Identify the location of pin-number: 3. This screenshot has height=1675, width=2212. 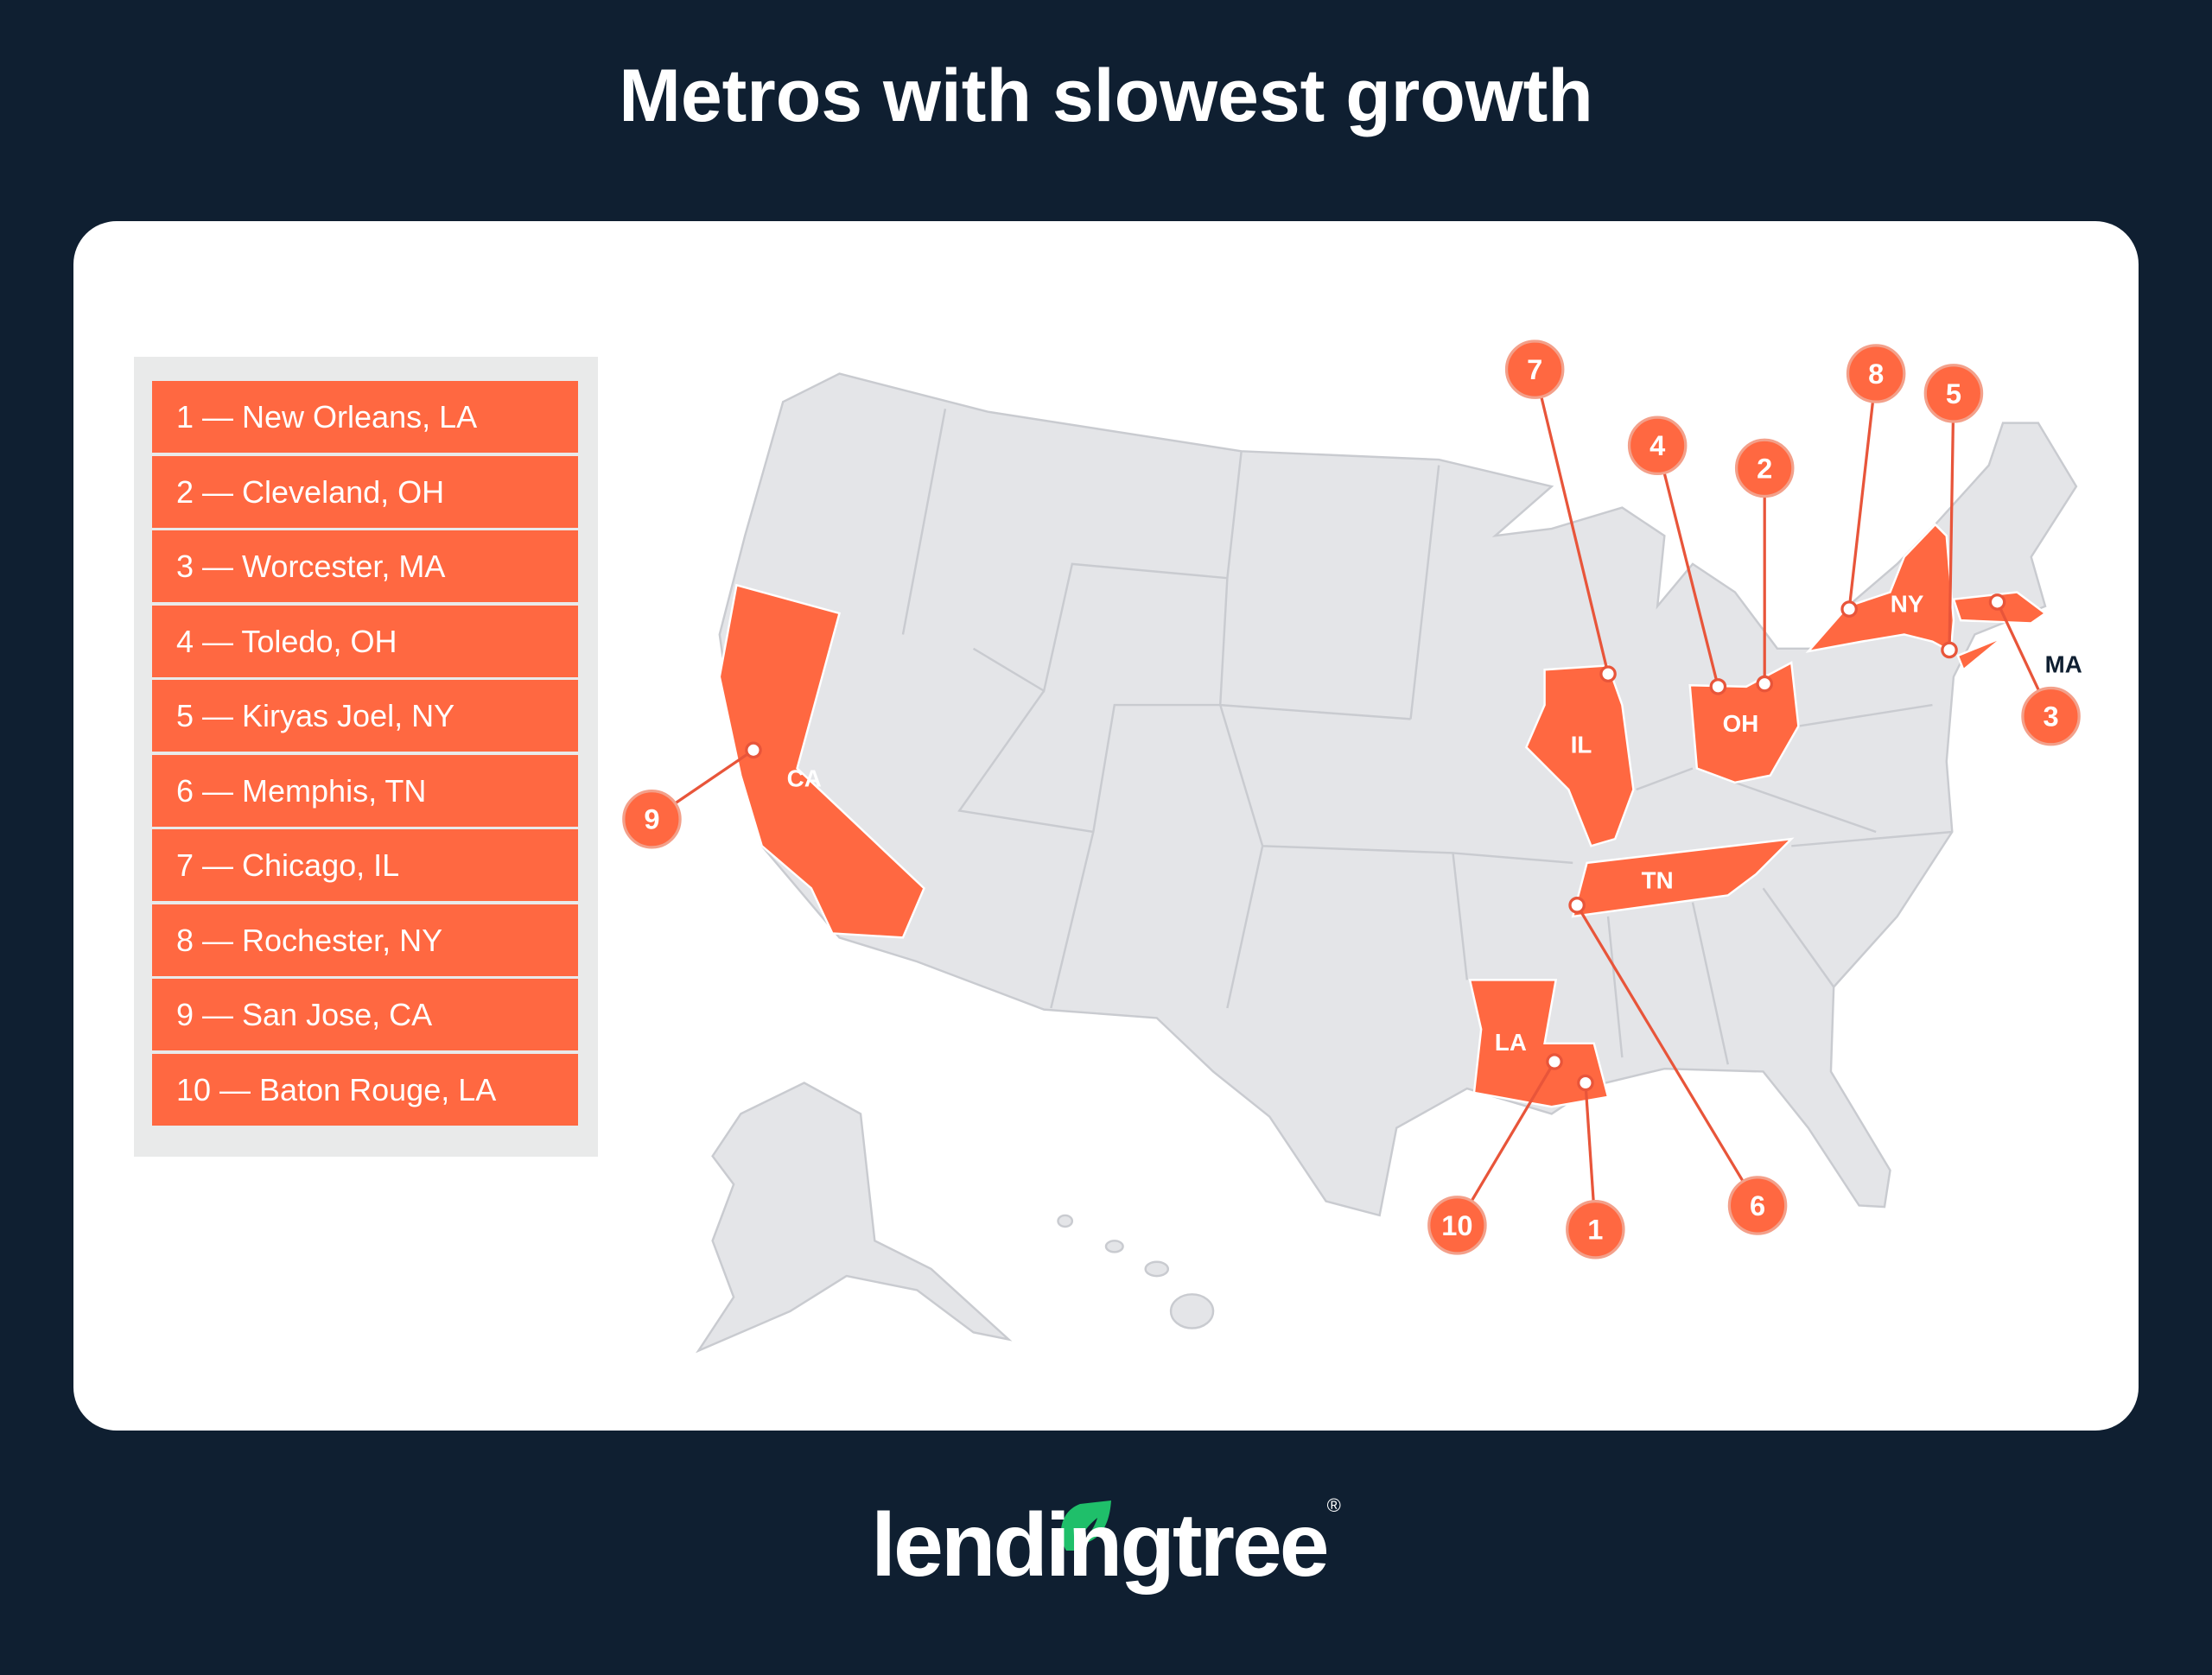
(2050, 717).